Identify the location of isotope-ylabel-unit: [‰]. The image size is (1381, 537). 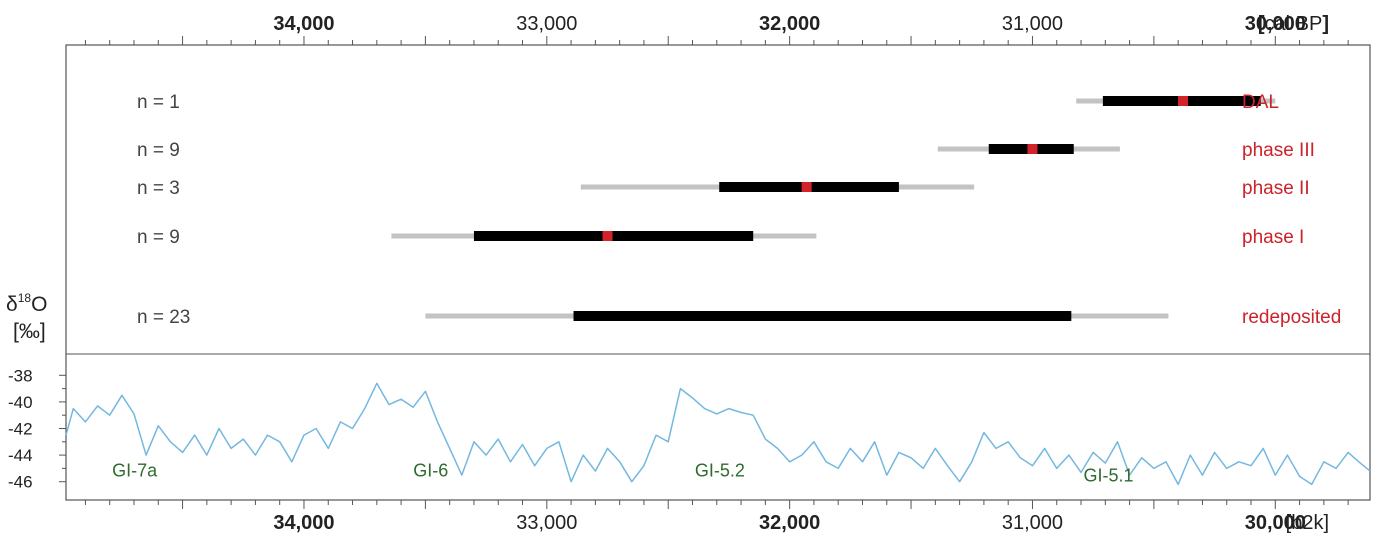
(29, 331).